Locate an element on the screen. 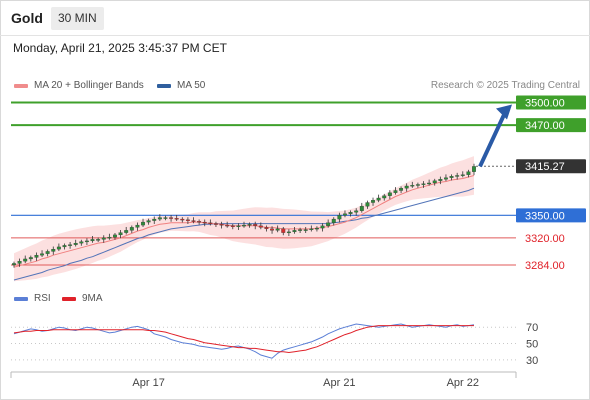  rsi-9ma-line is located at coordinates (243, 339).